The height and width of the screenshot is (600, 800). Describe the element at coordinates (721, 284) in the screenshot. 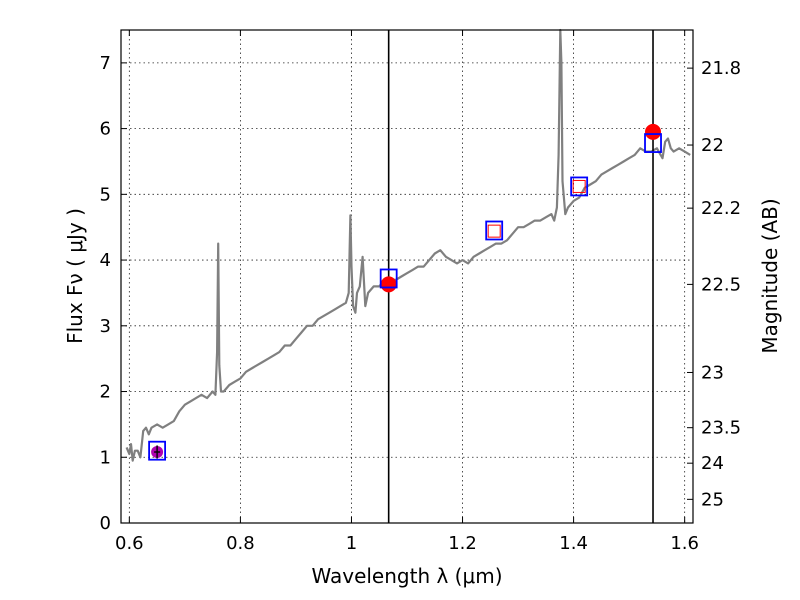

I see `mag-tick-label: 22.5` at that location.